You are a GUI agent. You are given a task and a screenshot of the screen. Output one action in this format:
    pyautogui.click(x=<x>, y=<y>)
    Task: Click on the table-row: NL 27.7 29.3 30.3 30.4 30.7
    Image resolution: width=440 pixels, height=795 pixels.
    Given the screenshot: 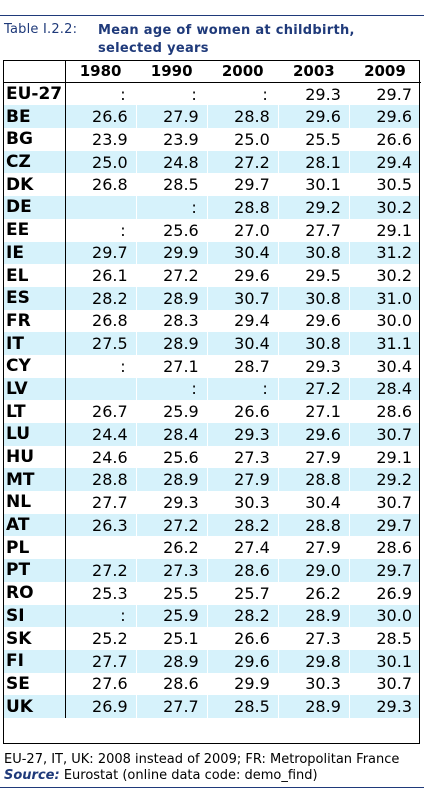 What is the action you would take?
    pyautogui.click(x=212, y=502)
    